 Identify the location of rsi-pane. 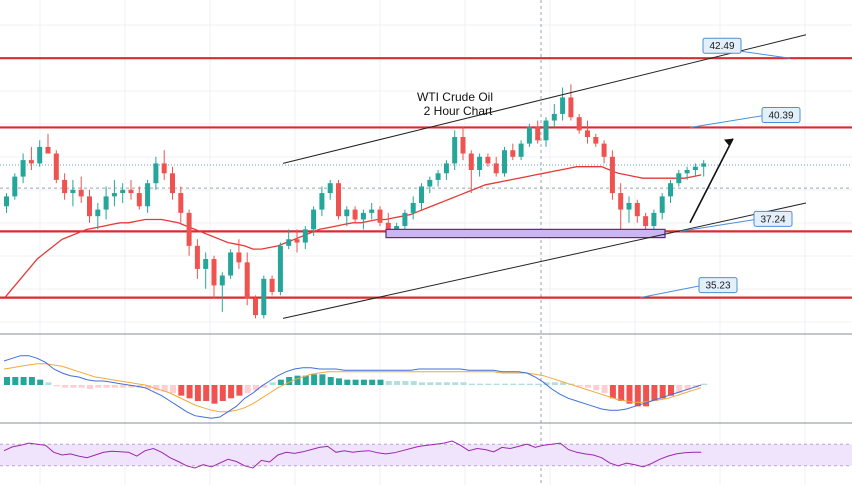
(426, 454).